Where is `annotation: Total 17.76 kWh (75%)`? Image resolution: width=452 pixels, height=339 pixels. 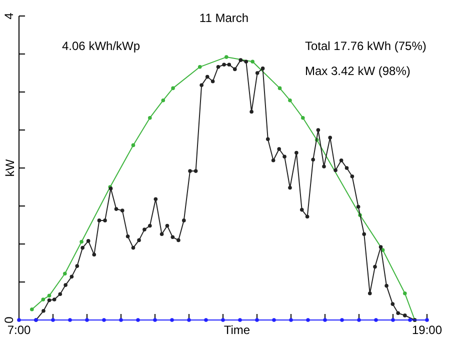
annotation: Total 17.76 kWh (75%) is located at coordinates (365, 46).